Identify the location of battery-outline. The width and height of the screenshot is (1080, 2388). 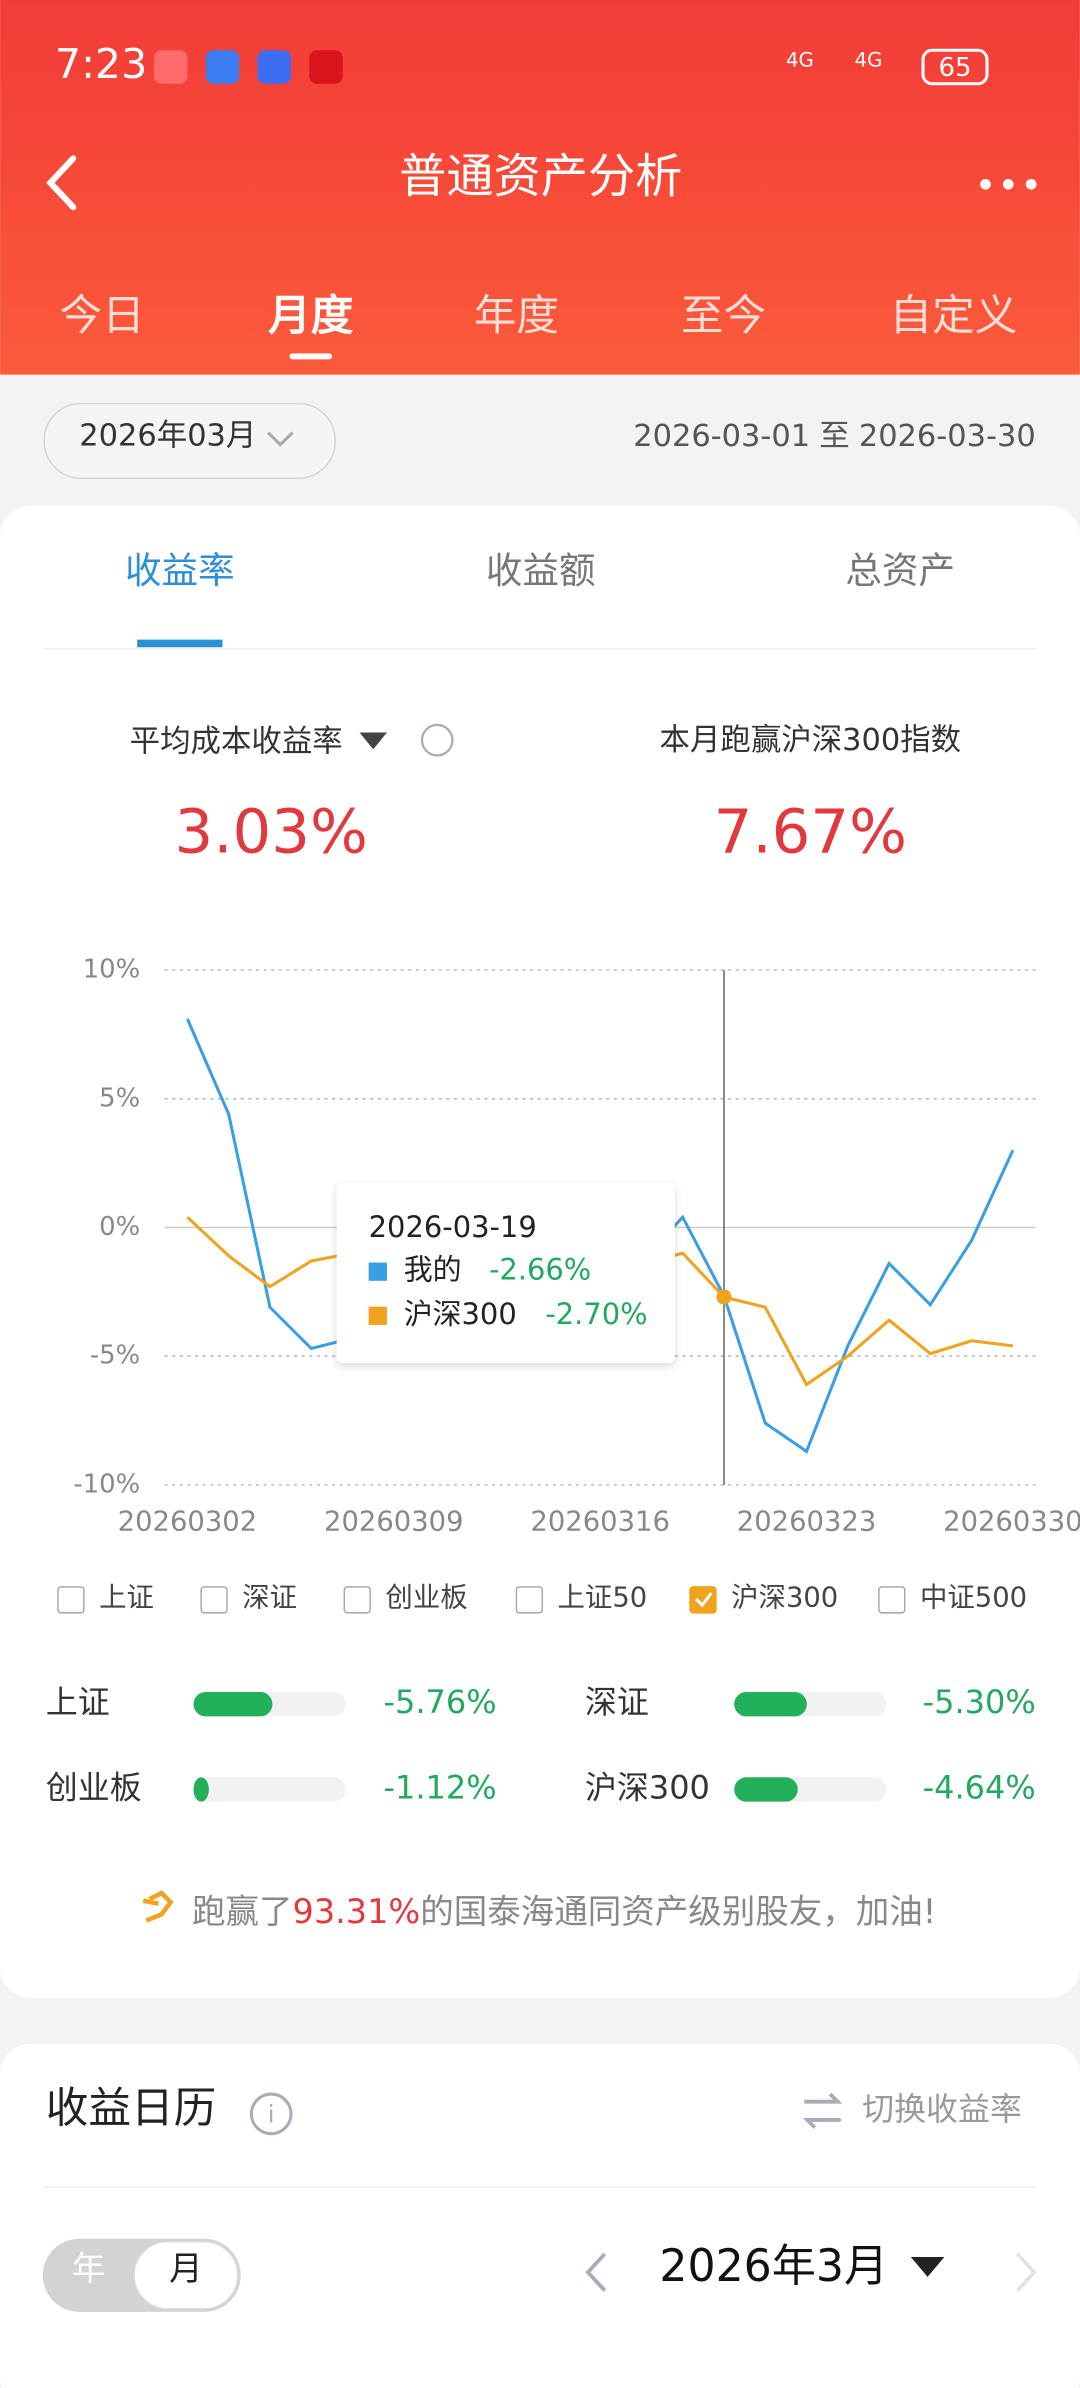
(955, 67).